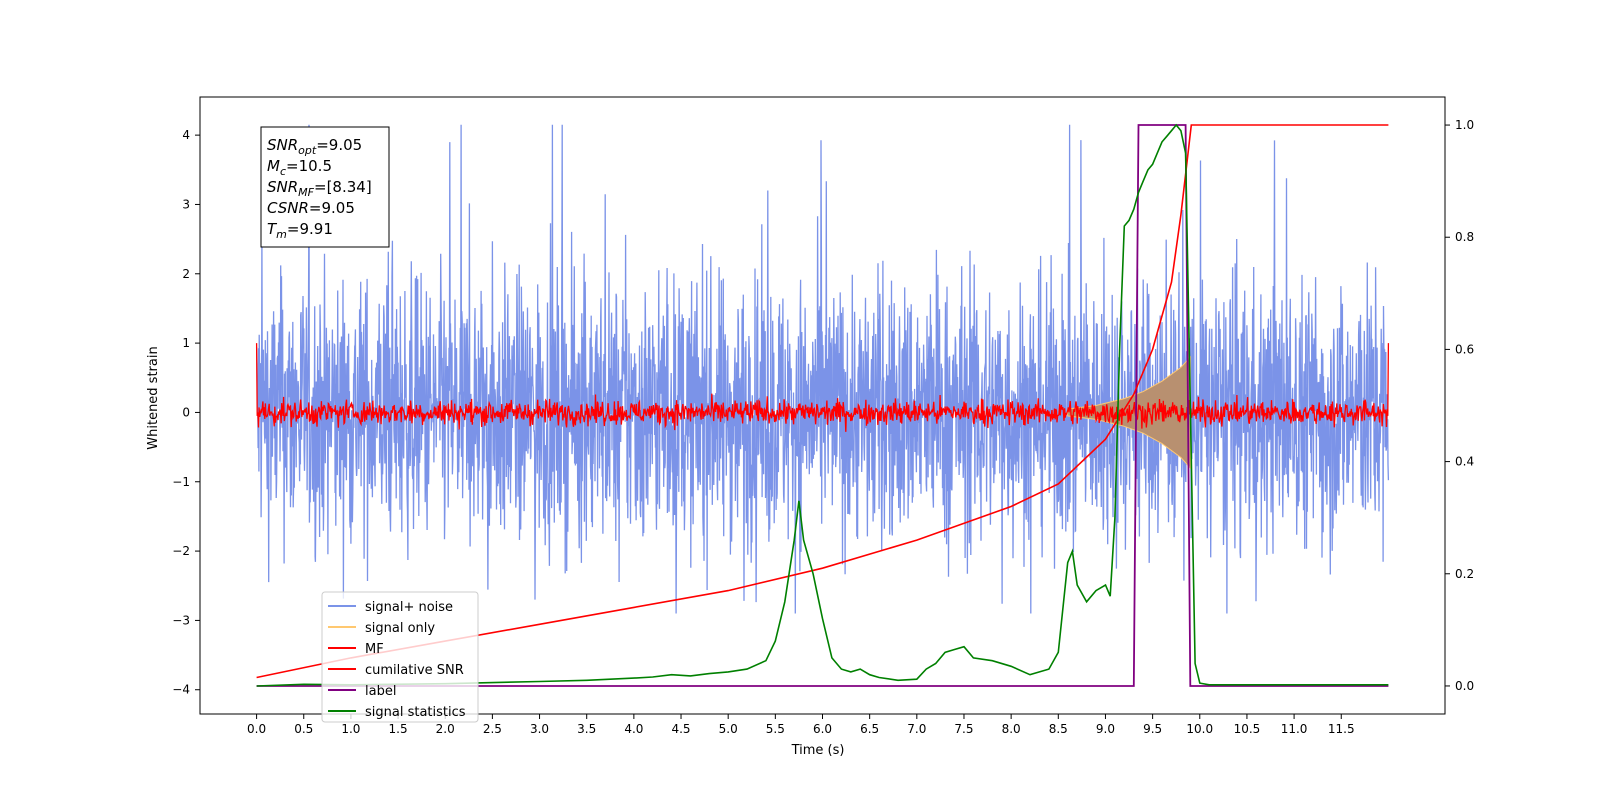 This screenshot has width=1600, height=800. What do you see at coordinates (181, 620) in the screenshot?
I see `y-left-tick-label: −3` at bounding box center [181, 620].